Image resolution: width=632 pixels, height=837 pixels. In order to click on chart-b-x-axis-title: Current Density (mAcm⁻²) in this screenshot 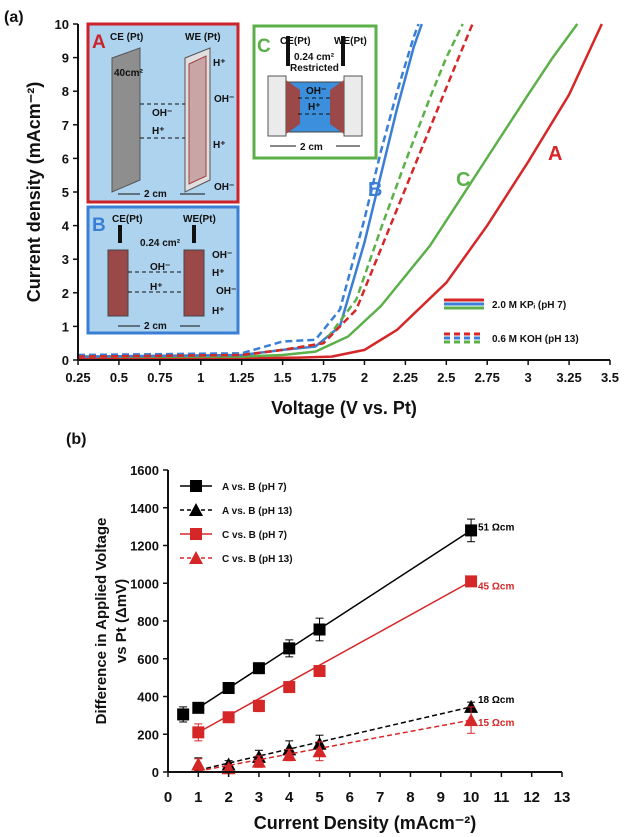, I will do `click(365, 823)`.